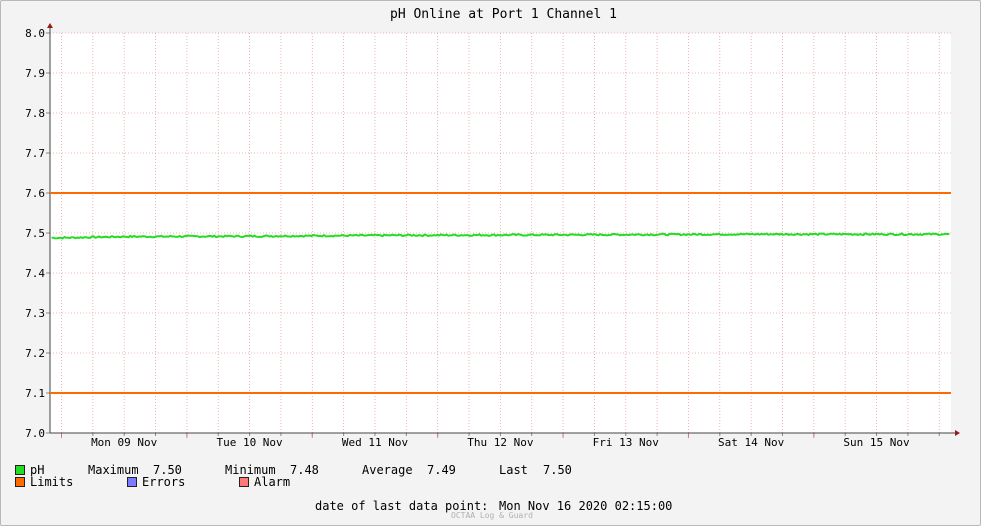  Describe the element at coordinates (35, 353) in the screenshot. I see `y-tick-label: 7.2` at that location.